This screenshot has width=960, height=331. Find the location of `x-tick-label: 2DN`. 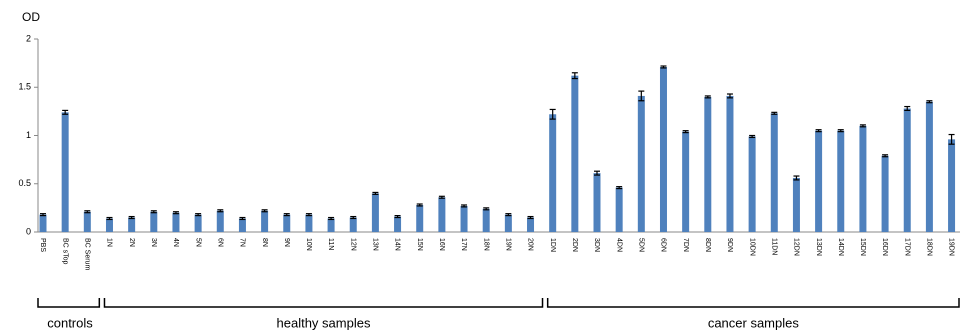

x-tick-label: 2DN is located at coordinates (574, 245).